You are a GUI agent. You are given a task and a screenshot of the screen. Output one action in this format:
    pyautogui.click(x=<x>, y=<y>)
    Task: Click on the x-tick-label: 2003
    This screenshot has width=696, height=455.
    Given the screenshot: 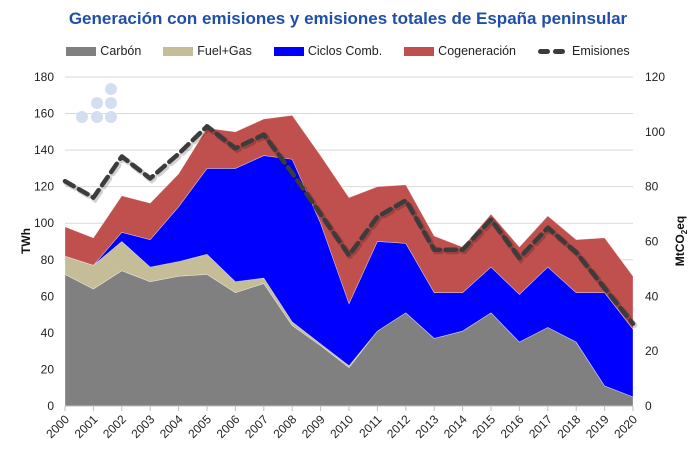 What is the action you would take?
    pyautogui.click(x=143, y=426)
    